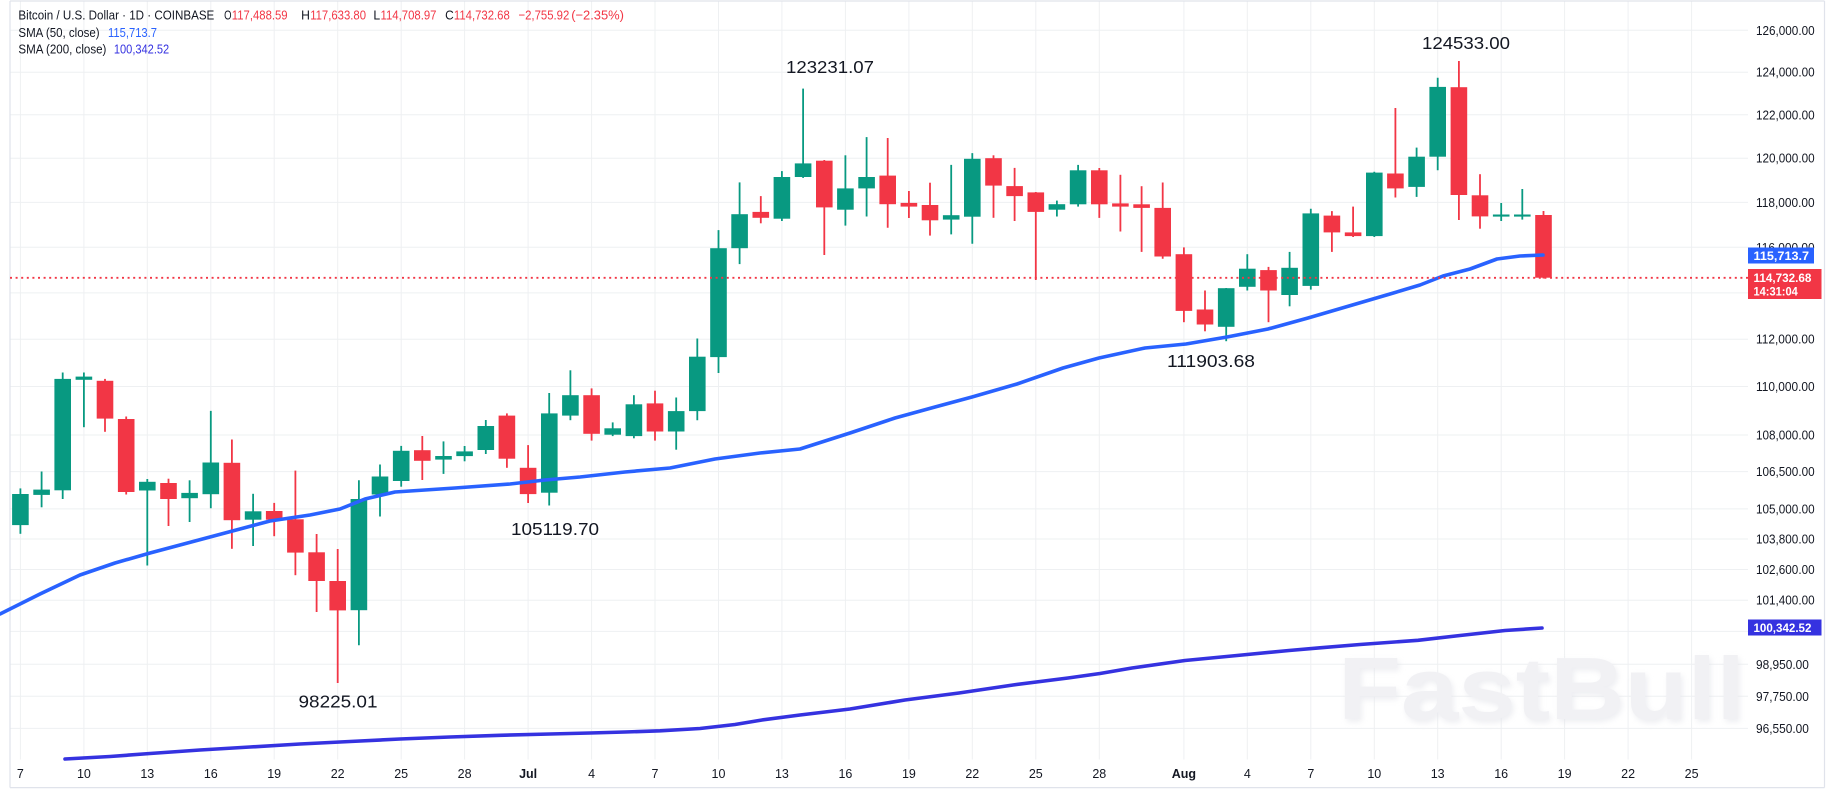  What do you see at coordinates (227, 15) in the screenshot?
I see `svg-text: O` at bounding box center [227, 15].